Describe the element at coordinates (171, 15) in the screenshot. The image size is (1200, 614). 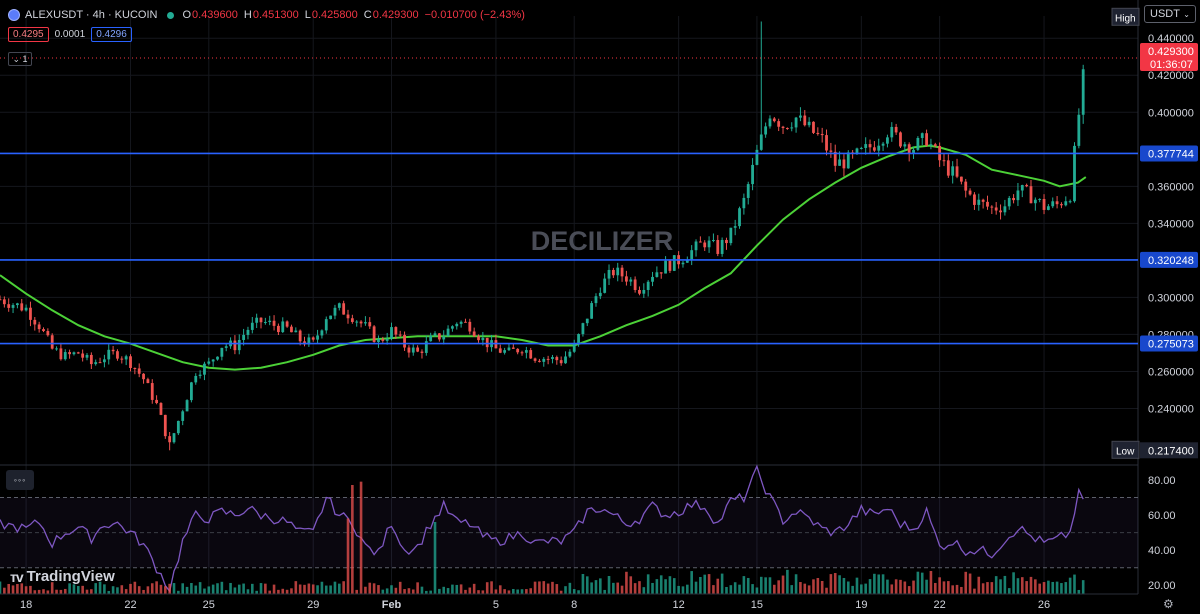
I see `market-status-icon` at that location.